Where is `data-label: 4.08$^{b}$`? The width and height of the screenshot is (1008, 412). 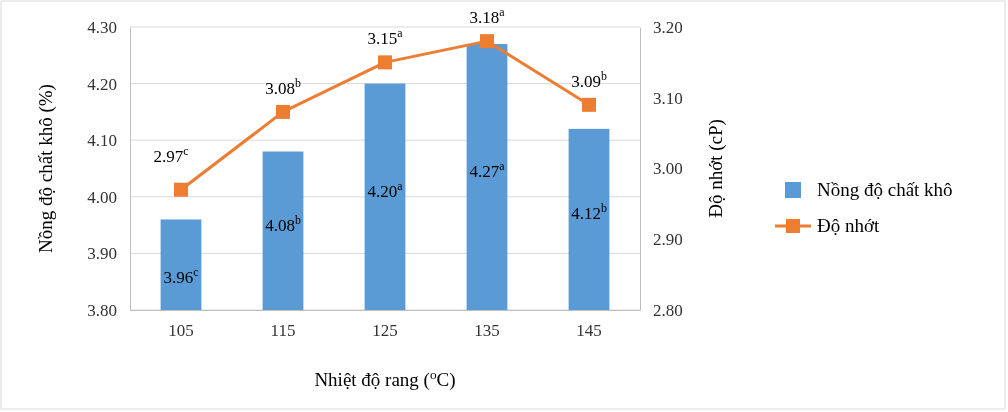 data-label: 4.08$^{b}$ is located at coordinates (283, 223).